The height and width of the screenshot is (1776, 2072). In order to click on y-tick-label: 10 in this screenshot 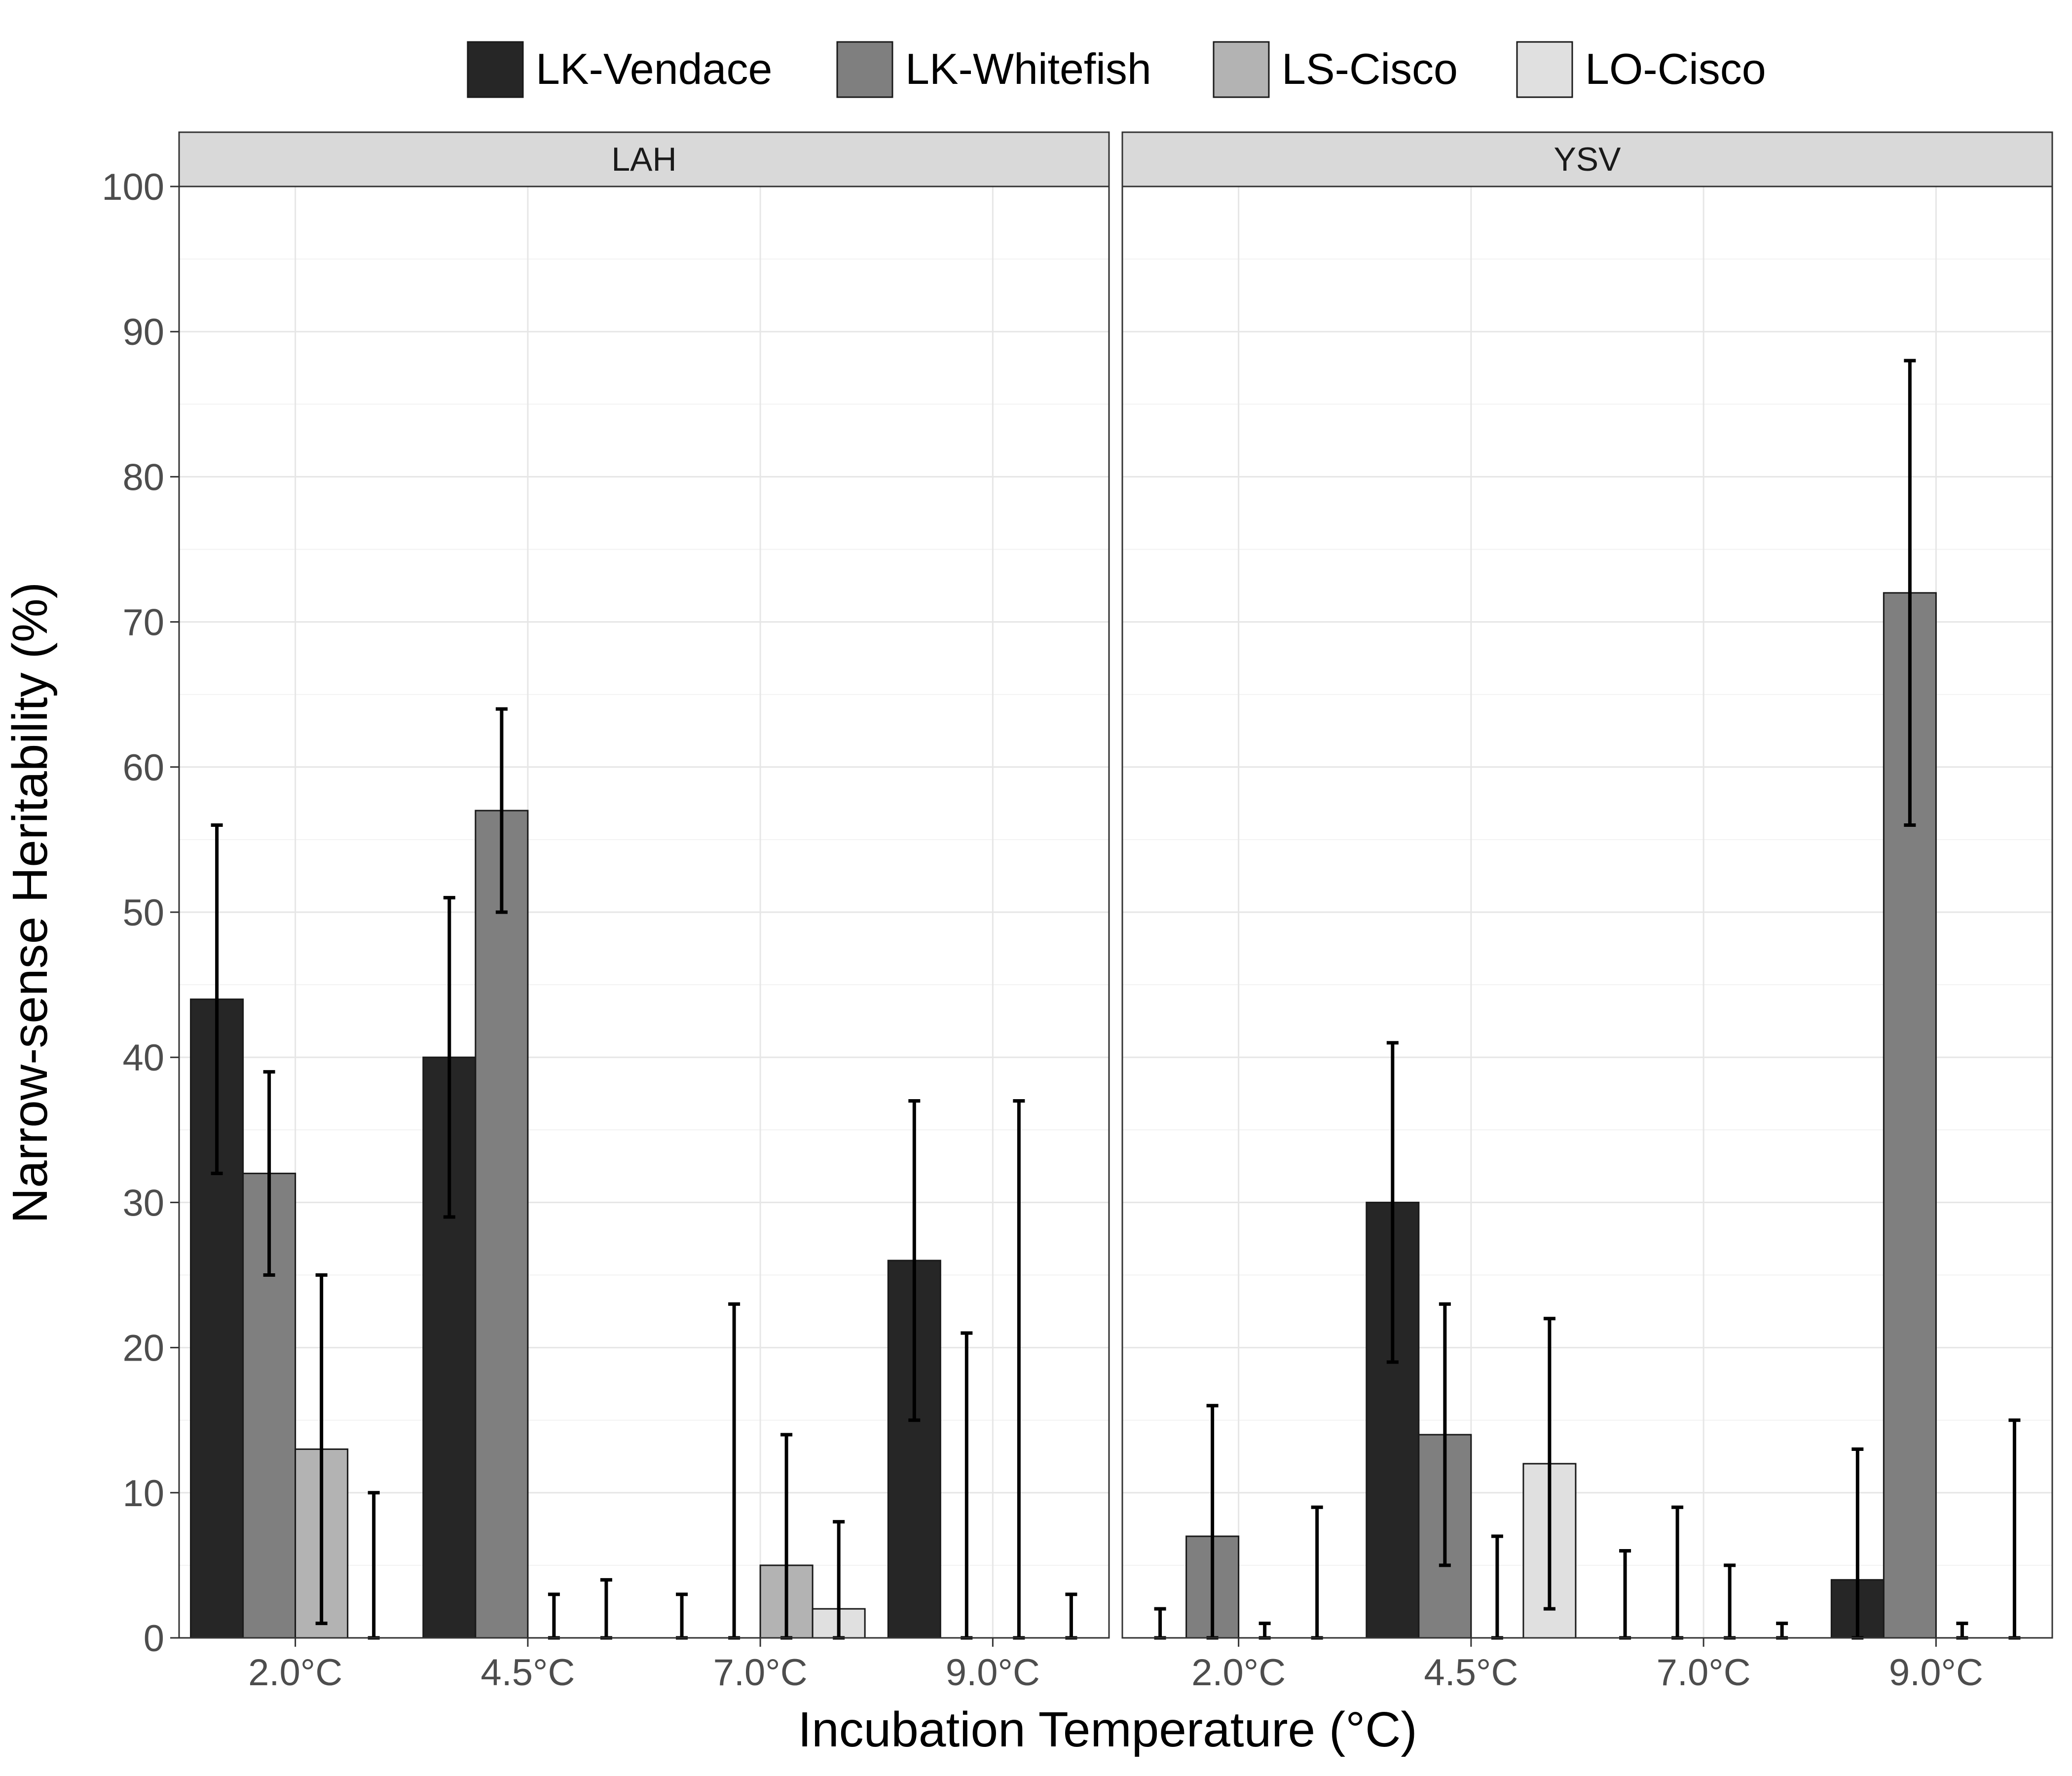, I will do `click(143, 1494)`.